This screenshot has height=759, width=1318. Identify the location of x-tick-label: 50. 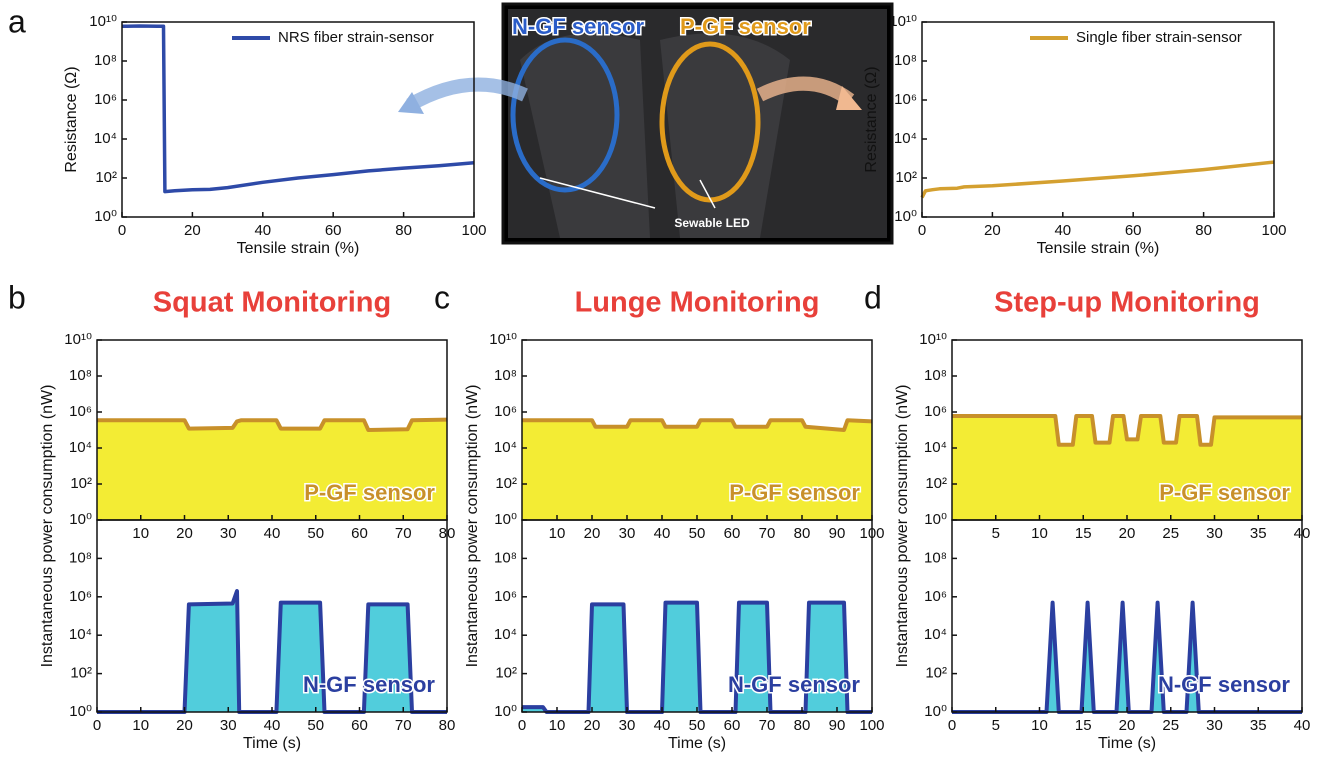
(315, 533).